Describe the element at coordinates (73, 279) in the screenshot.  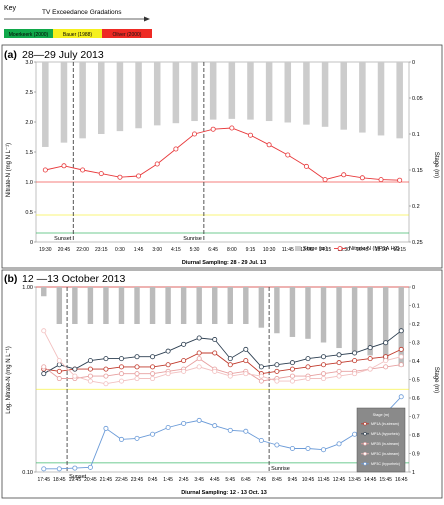
I see `panel-b-title: 12 —13 October 2013` at that location.